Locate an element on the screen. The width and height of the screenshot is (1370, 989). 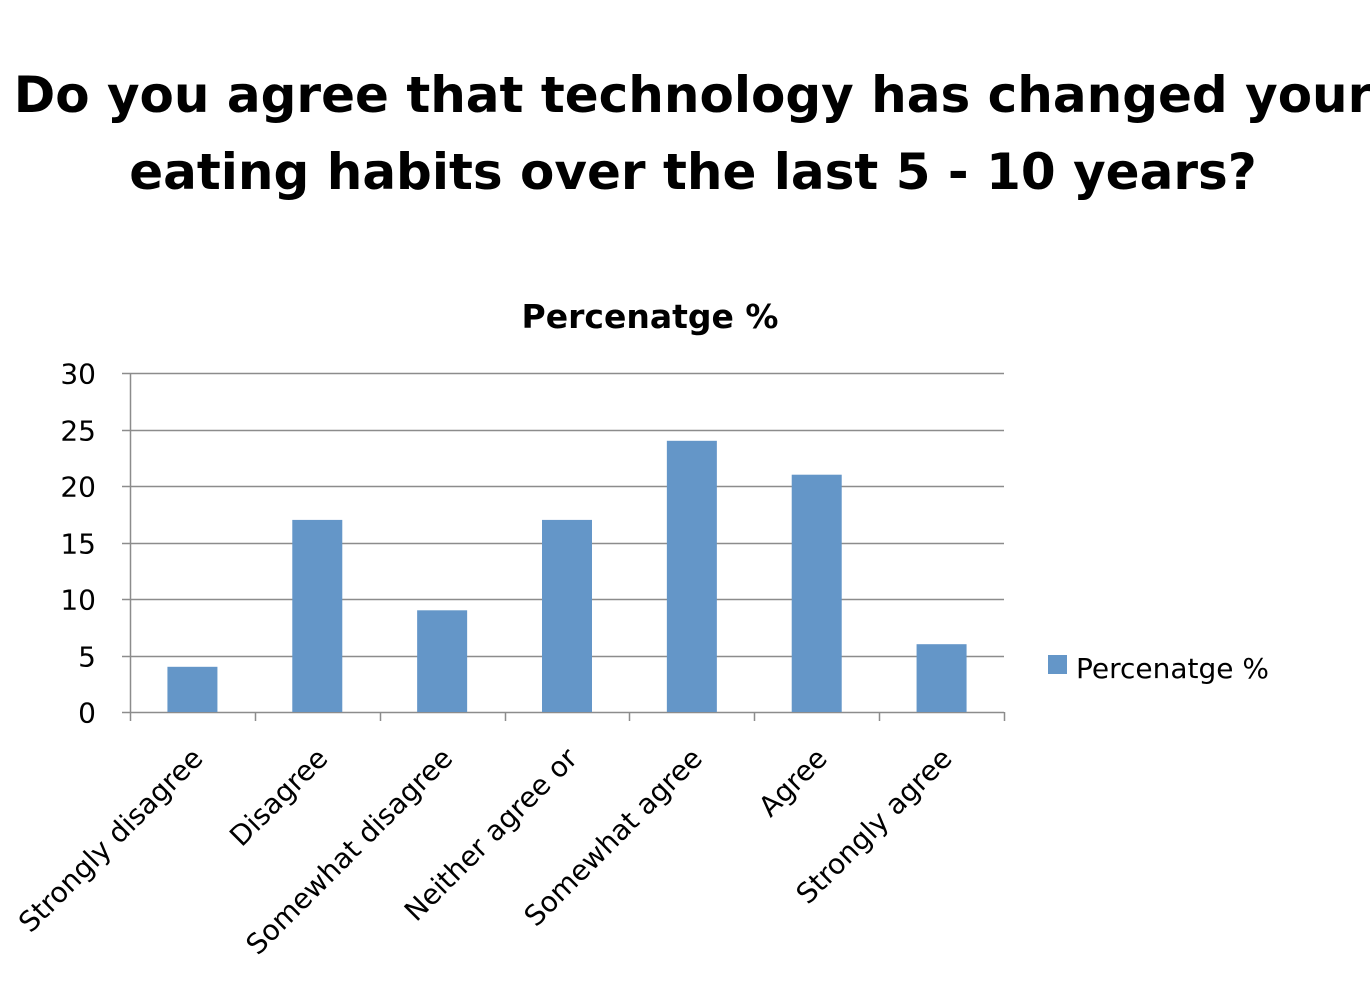
y-tick-label: 25 is located at coordinates (78, 431).